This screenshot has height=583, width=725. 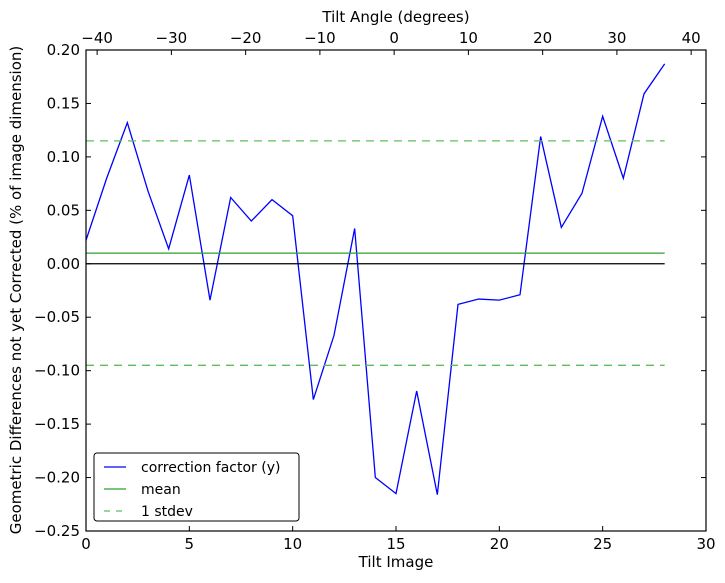 I want to click on x-tick-label: 0, so click(x=86, y=544).